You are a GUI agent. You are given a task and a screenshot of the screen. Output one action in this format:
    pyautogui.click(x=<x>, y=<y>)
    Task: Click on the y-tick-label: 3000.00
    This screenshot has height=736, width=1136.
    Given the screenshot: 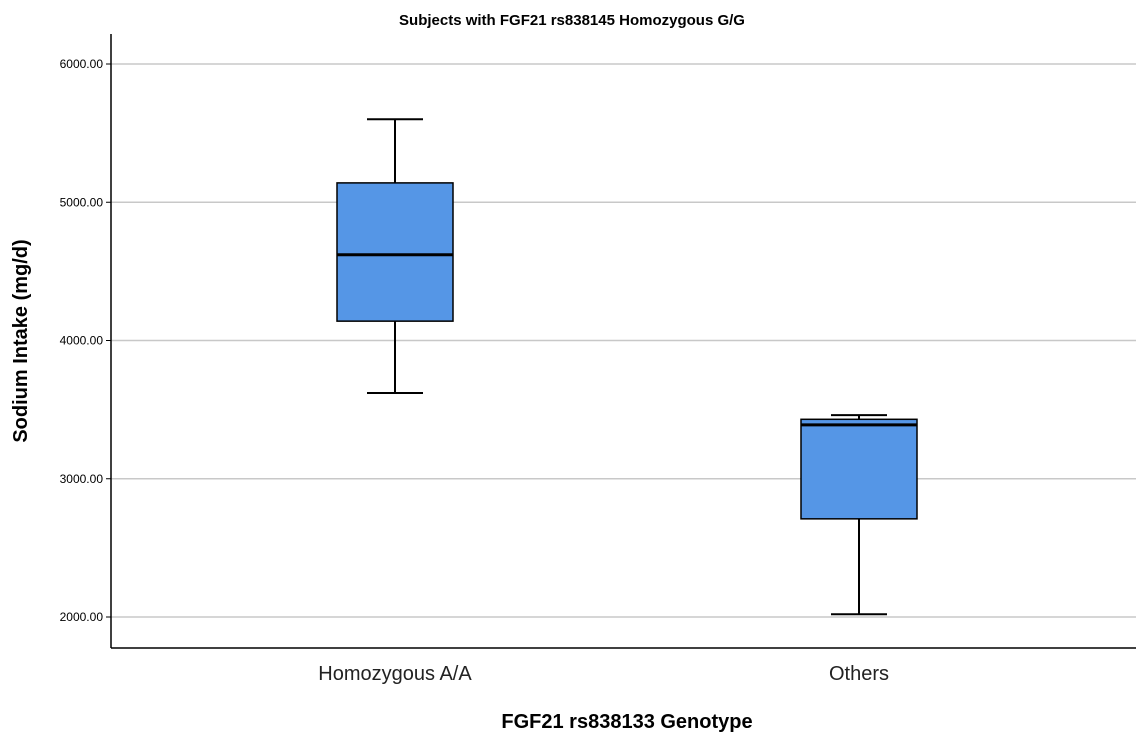 What is the action you would take?
    pyautogui.click(x=82, y=479)
    